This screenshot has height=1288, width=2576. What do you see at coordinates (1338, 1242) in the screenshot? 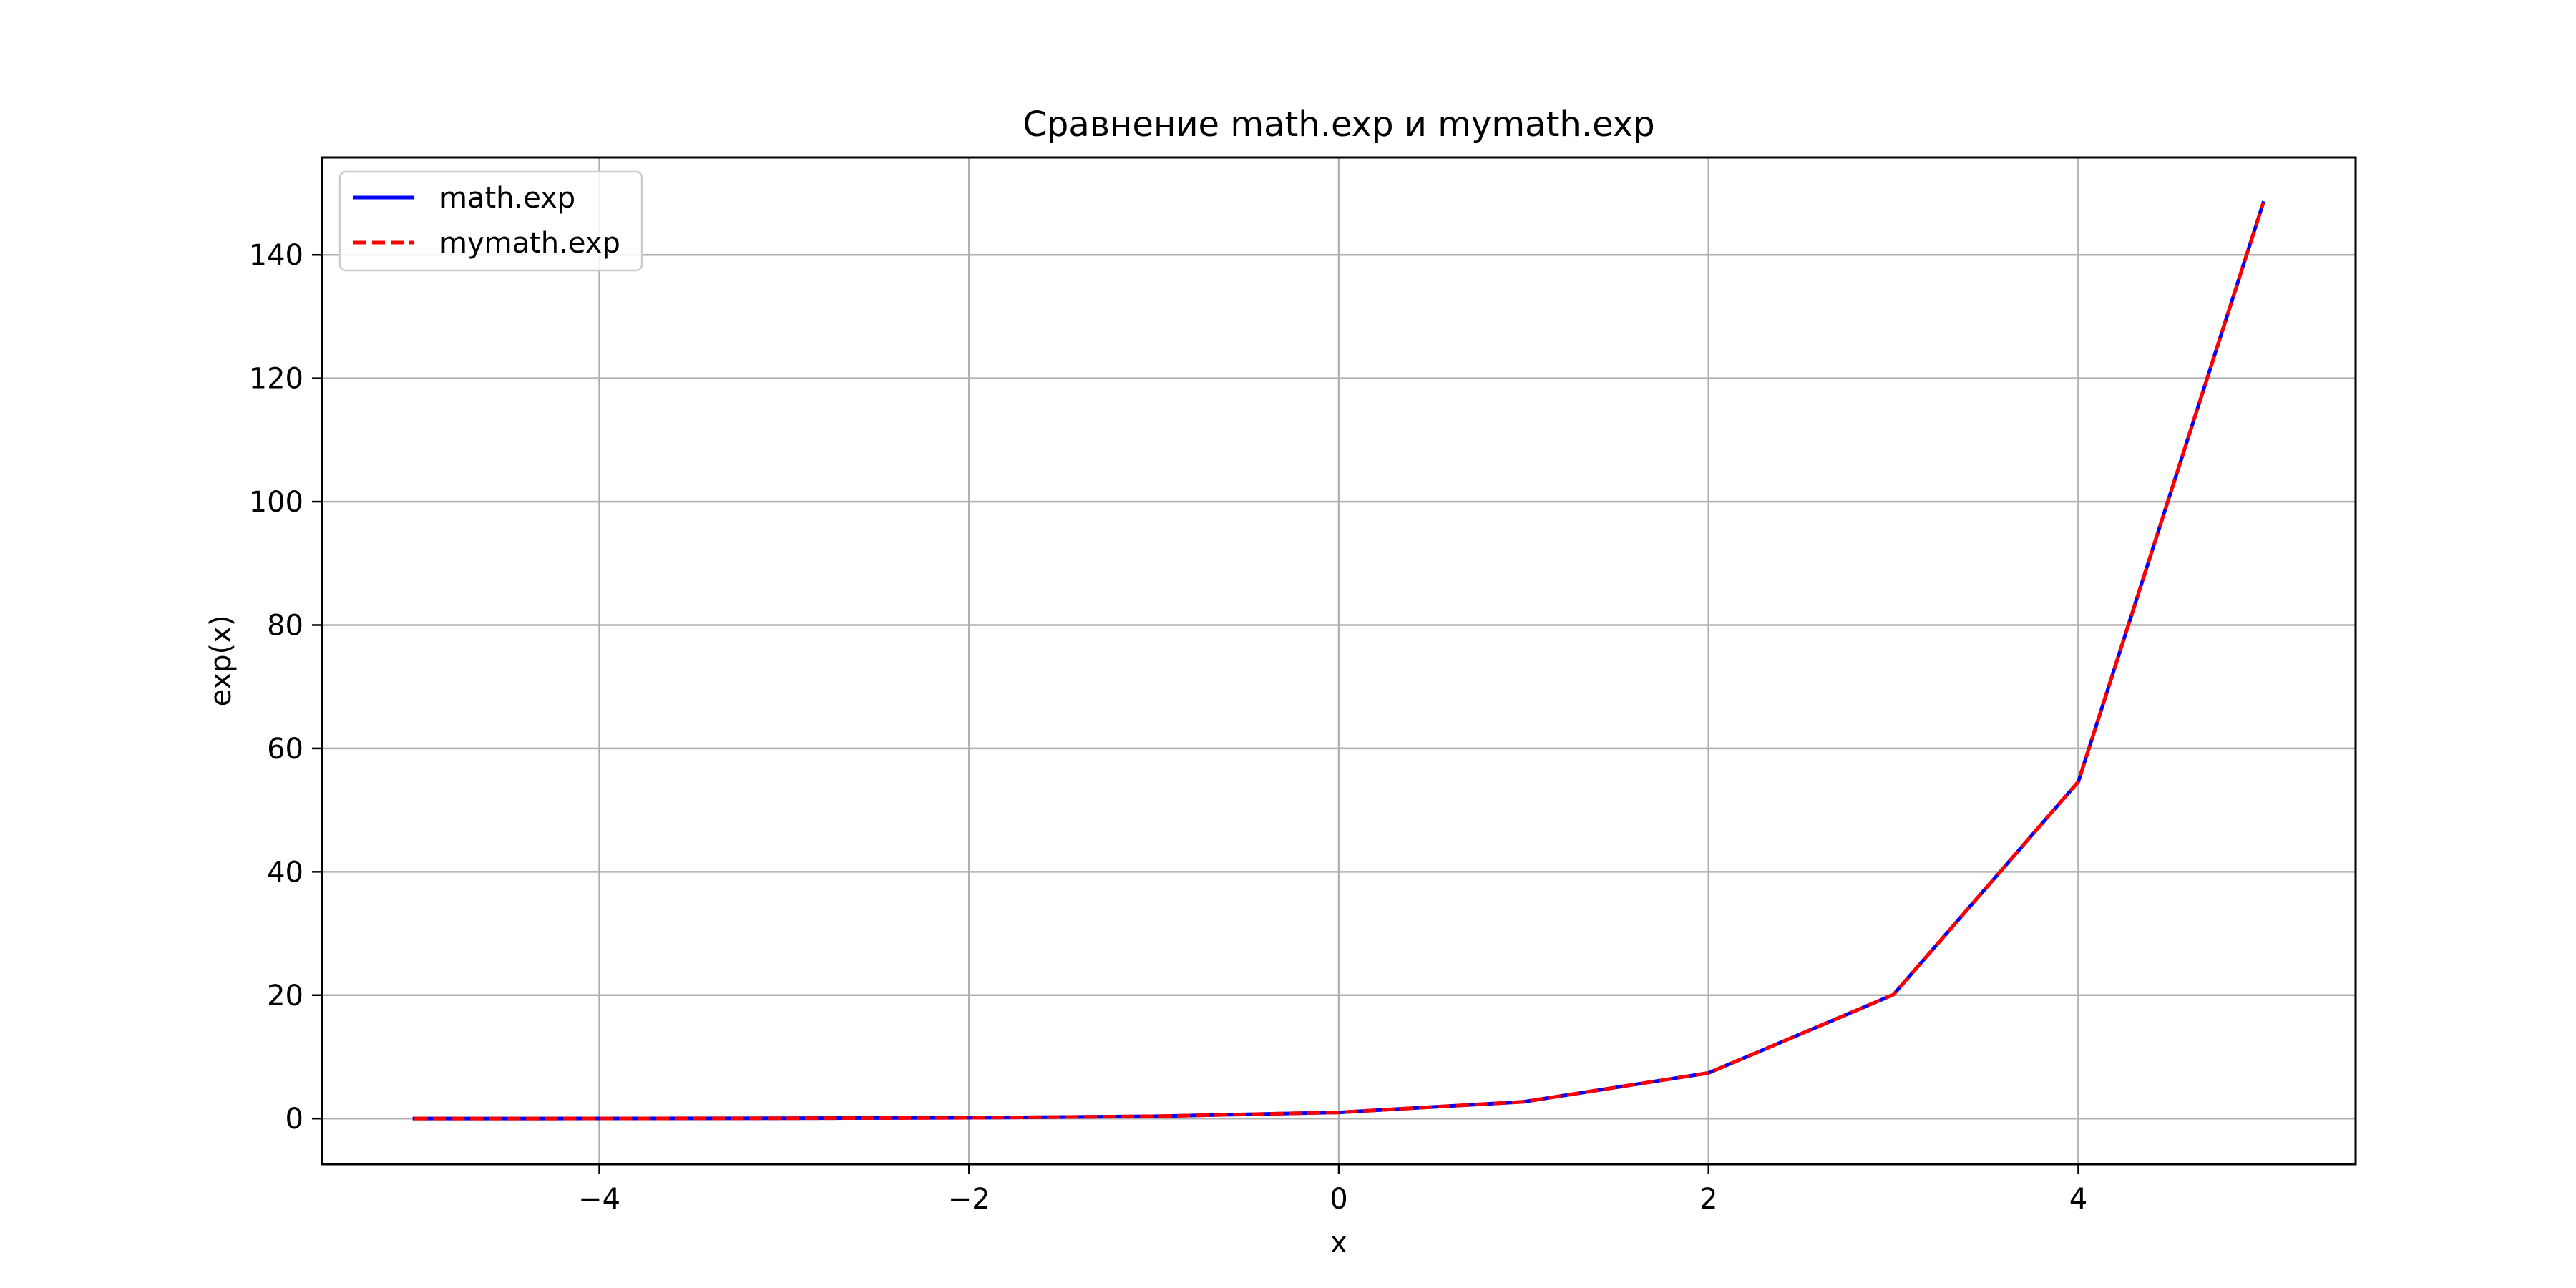
I see `x-axis-label: x` at bounding box center [1338, 1242].